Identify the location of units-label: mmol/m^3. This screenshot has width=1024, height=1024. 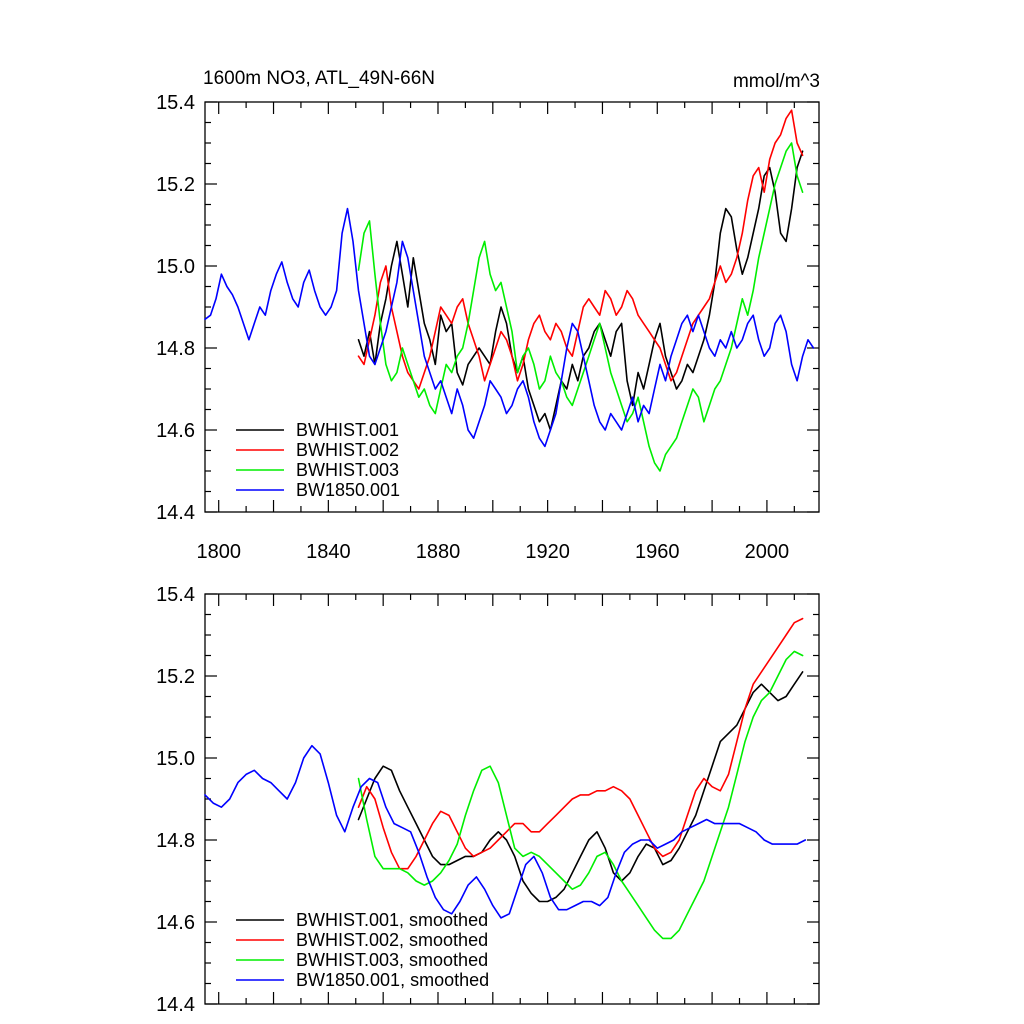
(776, 81).